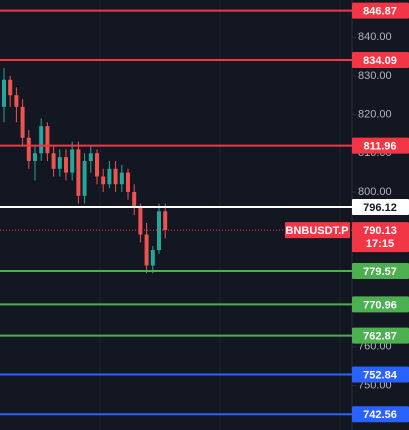 Image resolution: width=409 pixels, height=430 pixels. I want to click on level-label: 811.96, so click(379, 147).